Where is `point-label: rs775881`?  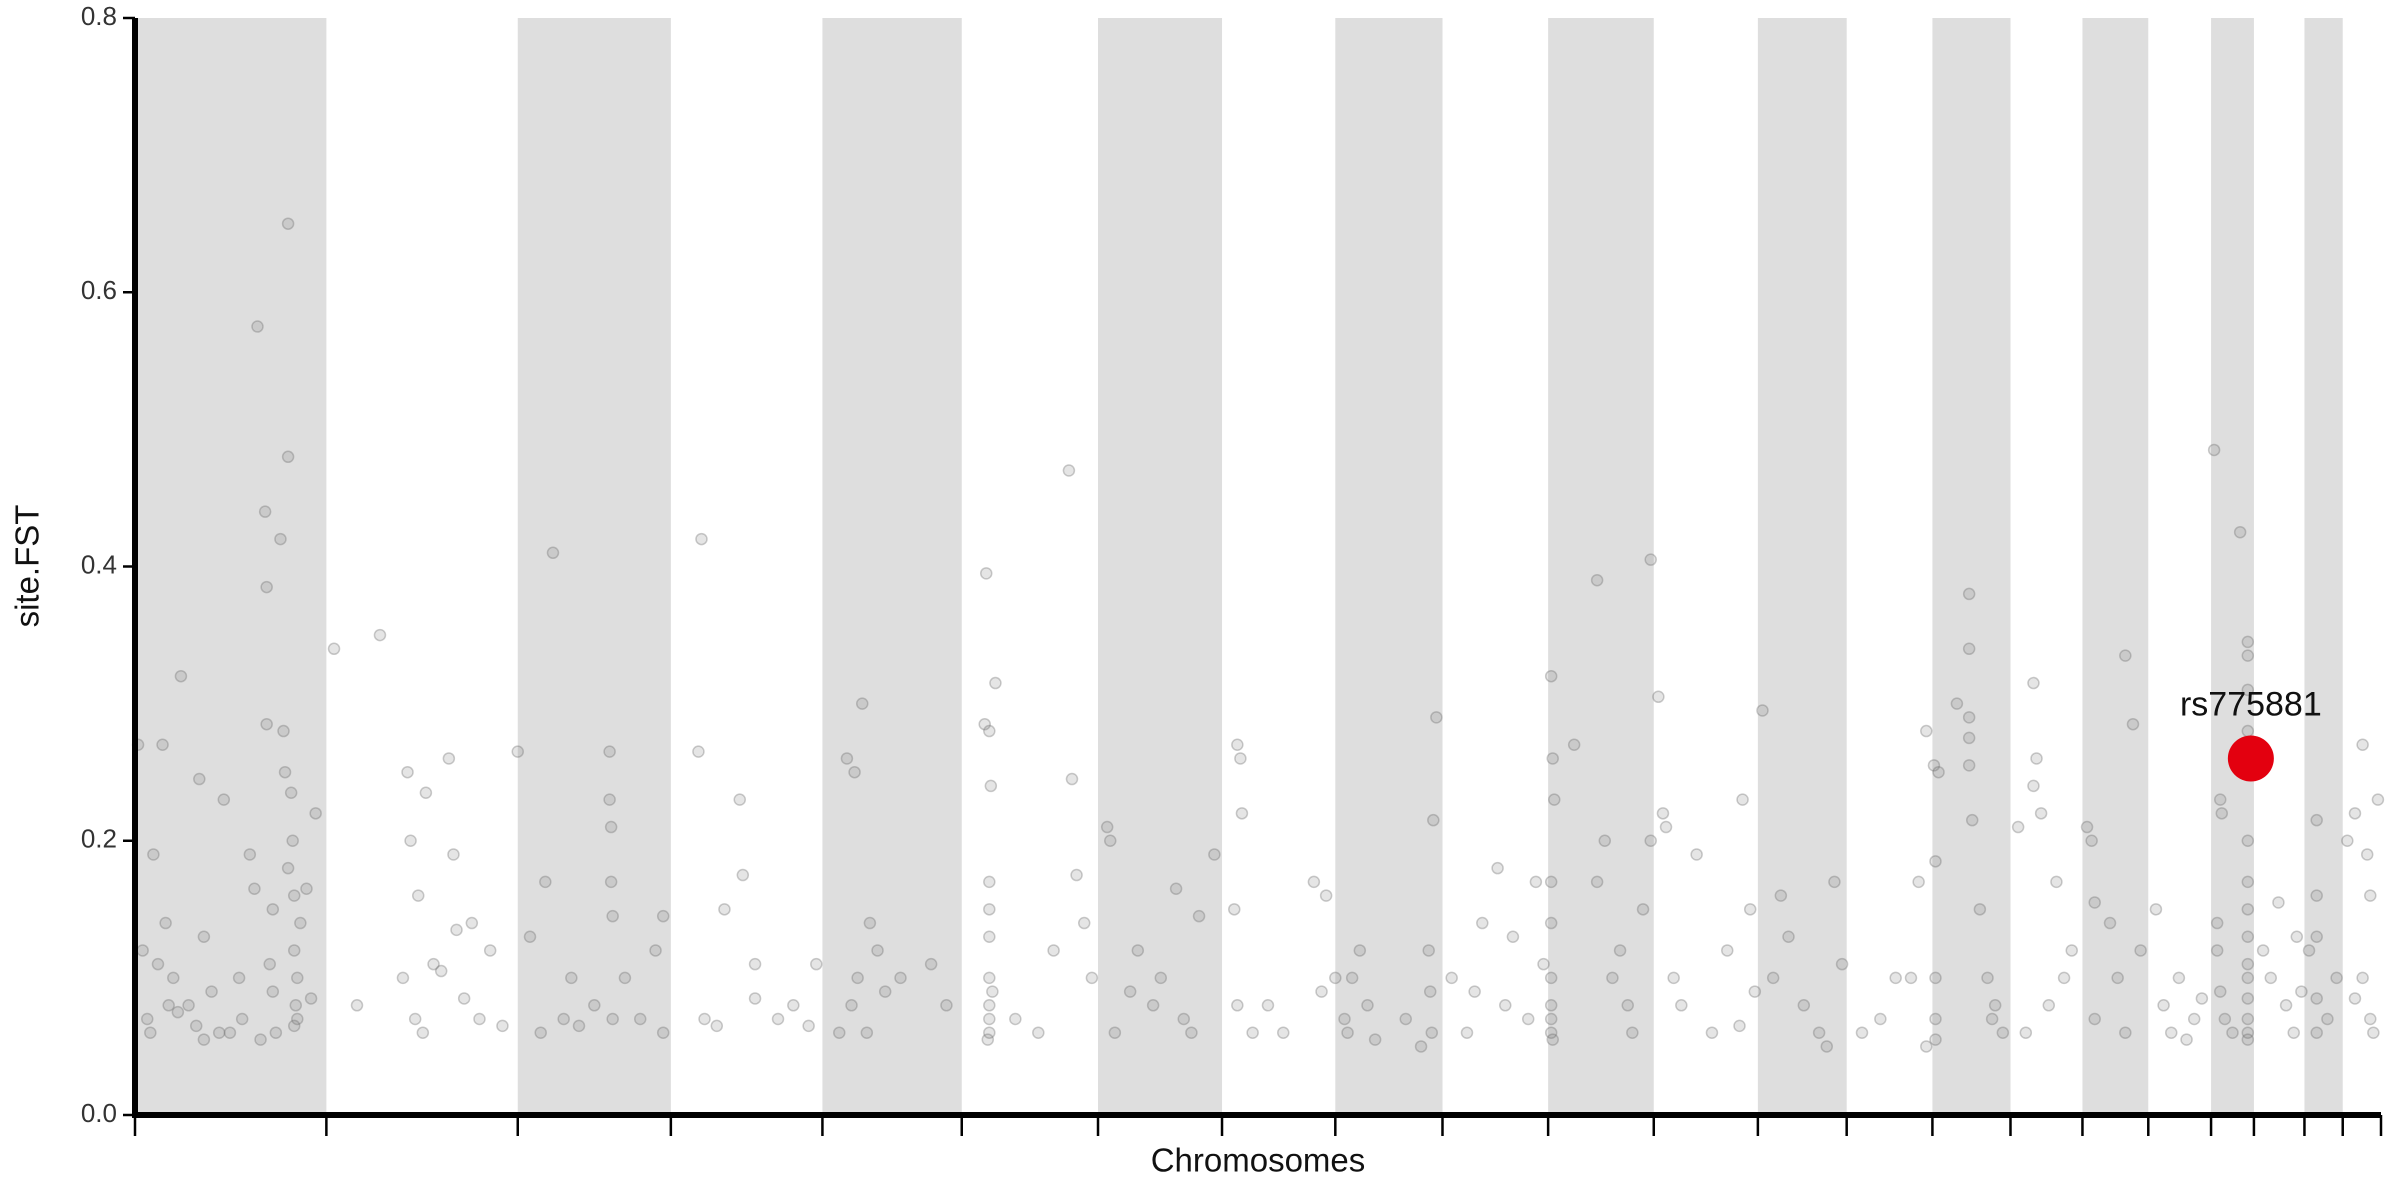
point-label: rs775881 is located at coordinates (2251, 704).